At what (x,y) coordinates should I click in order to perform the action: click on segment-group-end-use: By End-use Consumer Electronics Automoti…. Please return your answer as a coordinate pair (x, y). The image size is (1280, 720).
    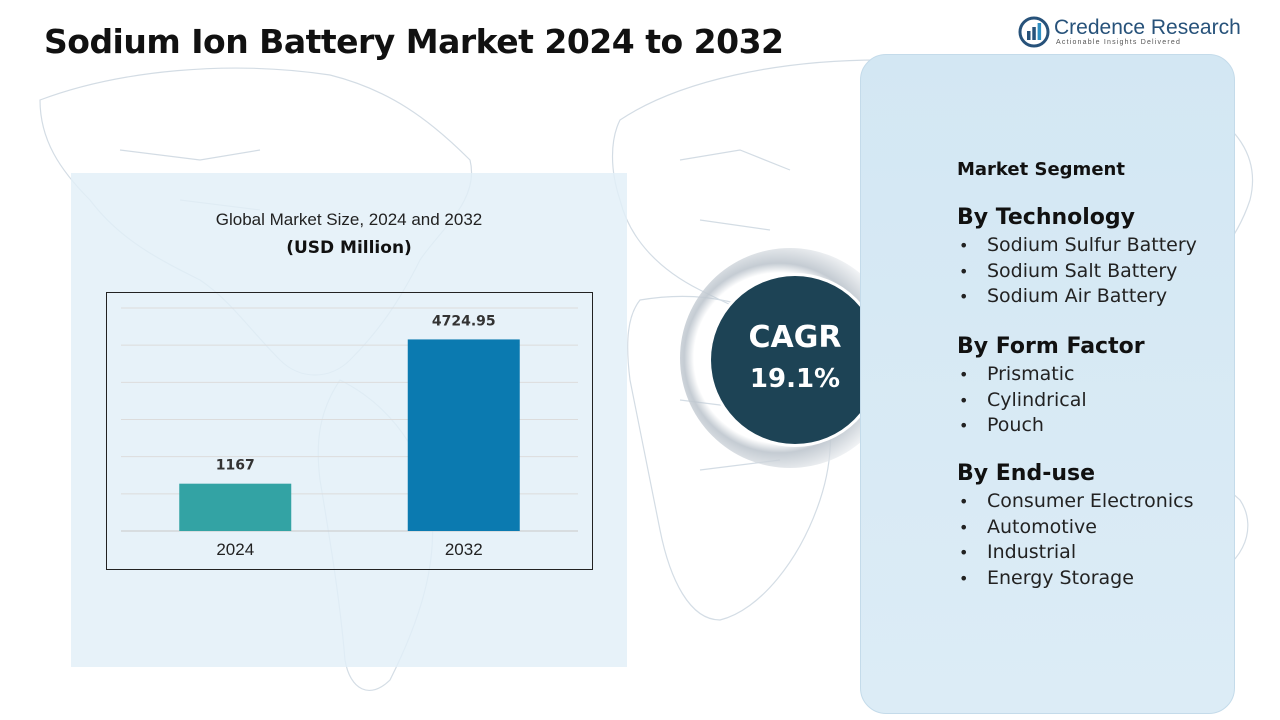
    Looking at the image, I should click on (1075, 525).